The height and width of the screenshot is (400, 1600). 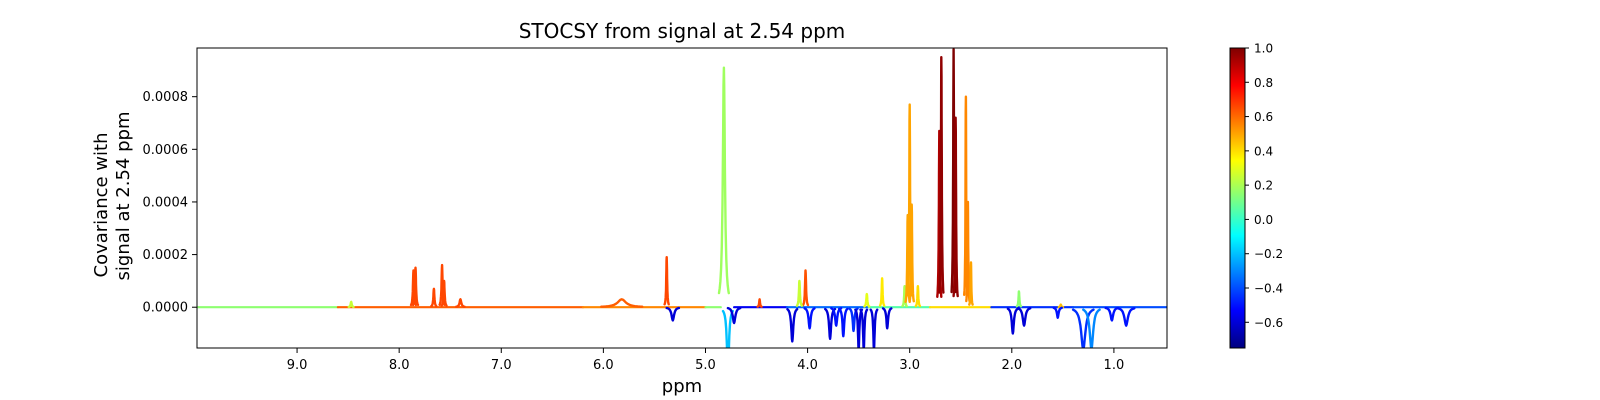 I want to click on x-axis: 9.0 8.0 7.0 6.0 5.0 4.0 3.0 2.0 1.0, so click(x=706, y=360).